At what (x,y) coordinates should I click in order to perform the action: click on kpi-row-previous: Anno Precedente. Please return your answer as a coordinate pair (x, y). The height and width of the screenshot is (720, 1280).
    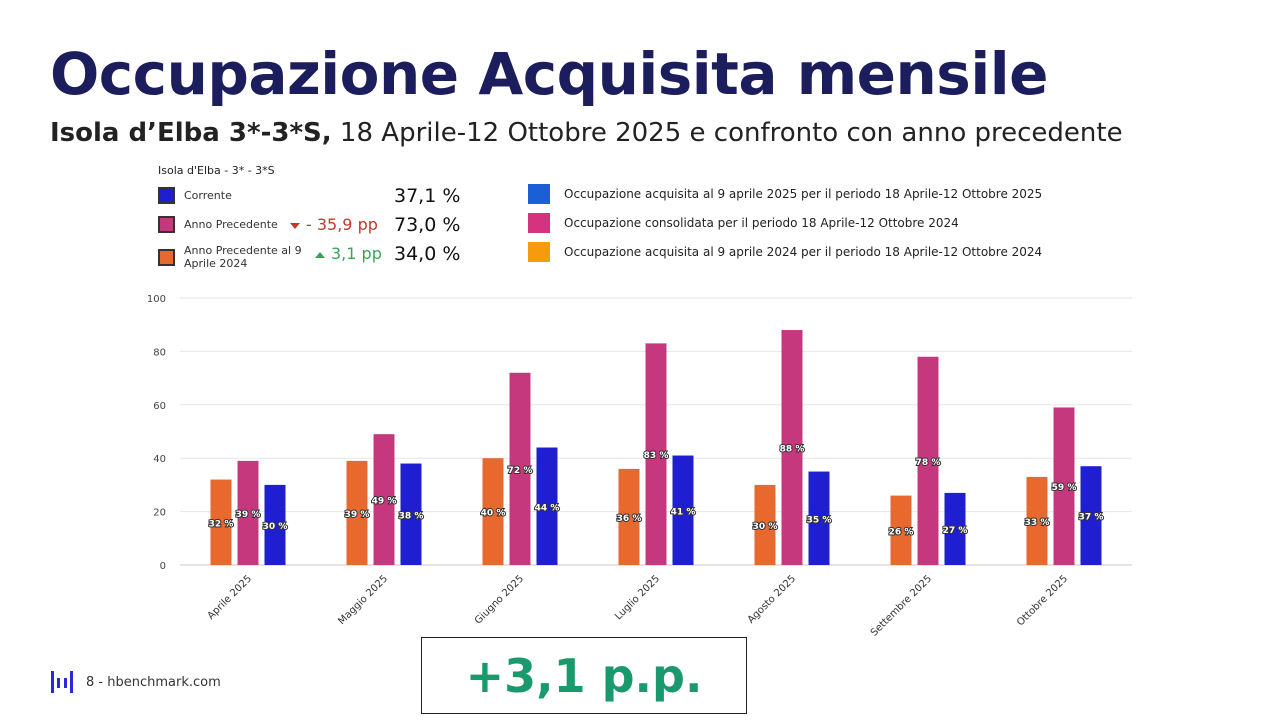
    Looking at the image, I should click on (218, 224).